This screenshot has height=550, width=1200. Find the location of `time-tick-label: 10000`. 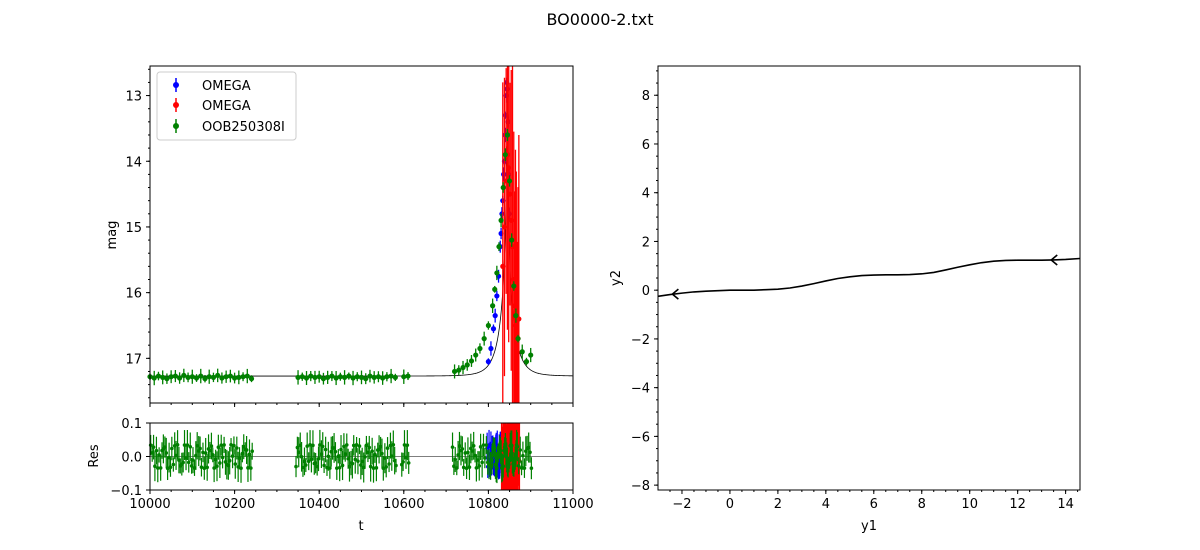

time-tick-label: 10000 is located at coordinates (149, 504).